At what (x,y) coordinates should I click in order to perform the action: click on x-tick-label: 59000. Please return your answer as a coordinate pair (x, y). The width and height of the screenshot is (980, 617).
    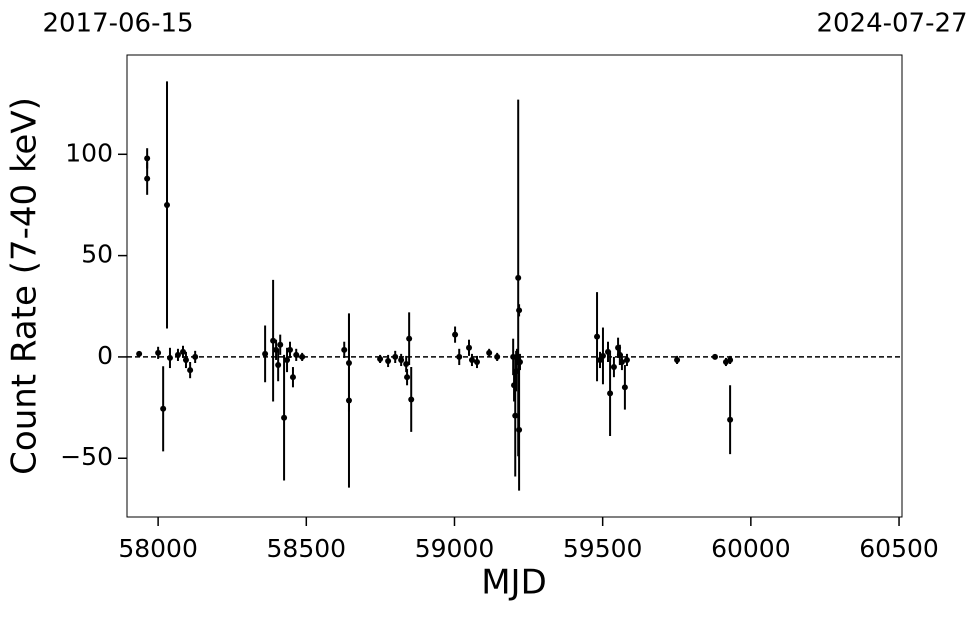
    Looking at the image, I should click on (455, 548).